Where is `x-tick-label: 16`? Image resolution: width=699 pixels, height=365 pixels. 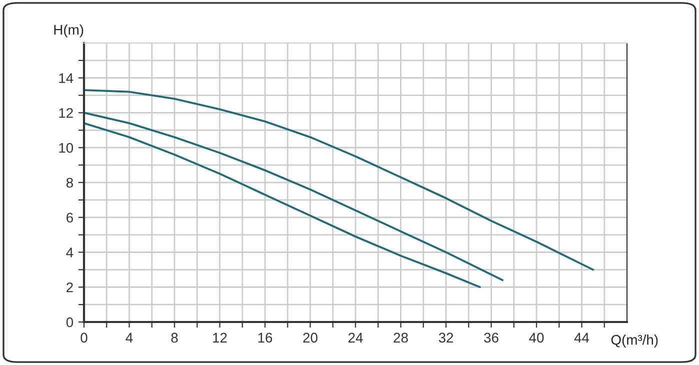 x-tick-label: 16 is located at coordinates (265, 337).